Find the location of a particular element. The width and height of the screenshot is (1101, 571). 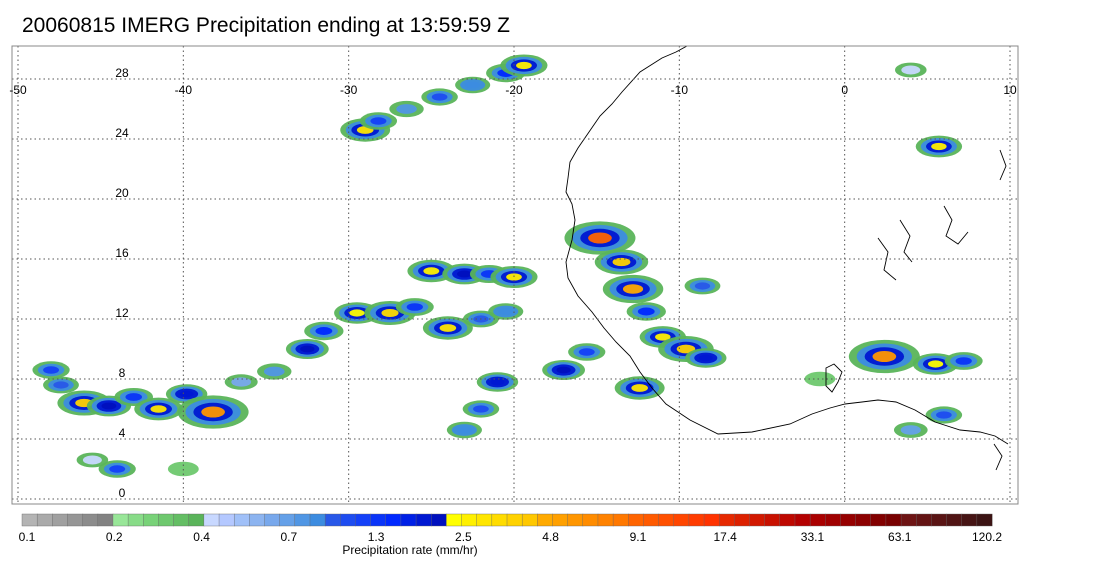

lon-tick-label: -10 is located at coordinates (680, 90).